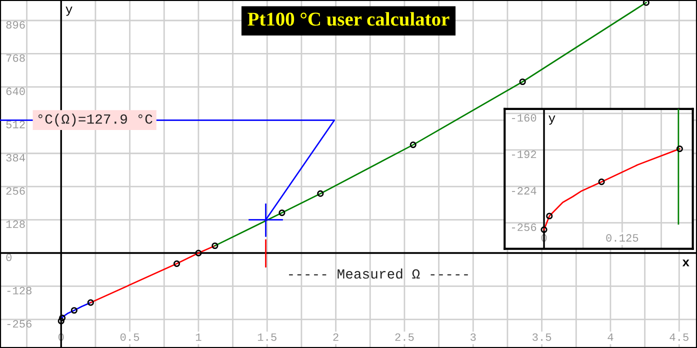 This screenshot has width=697, height=348. What do you see at coordinates (473, 337) in the screenshot?
I see `x-tick-label: 3` at bounding box center [473, 337].